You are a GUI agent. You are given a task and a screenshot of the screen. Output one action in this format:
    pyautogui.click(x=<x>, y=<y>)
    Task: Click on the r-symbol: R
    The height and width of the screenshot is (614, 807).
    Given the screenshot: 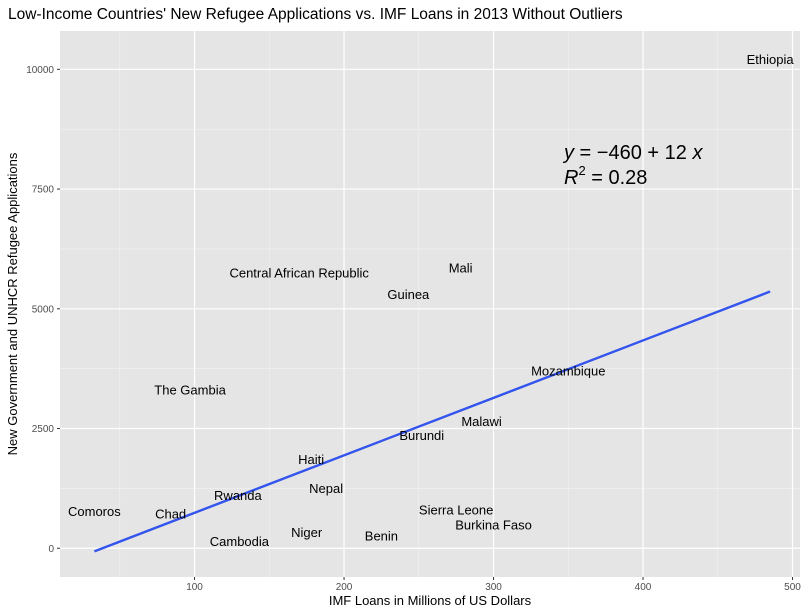 What is the action you would take?
    pyautogui.click(x=571, y=178)
    